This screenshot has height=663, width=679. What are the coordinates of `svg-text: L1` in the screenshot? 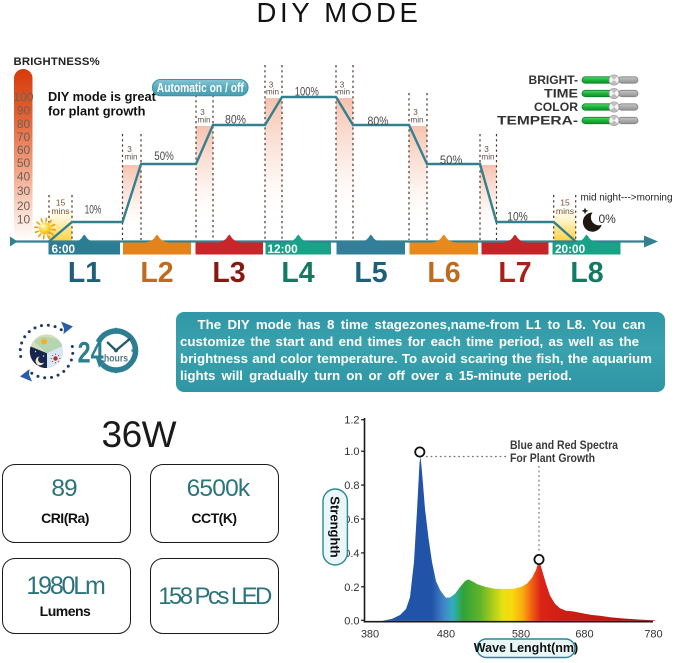 It's located at (84, 273).